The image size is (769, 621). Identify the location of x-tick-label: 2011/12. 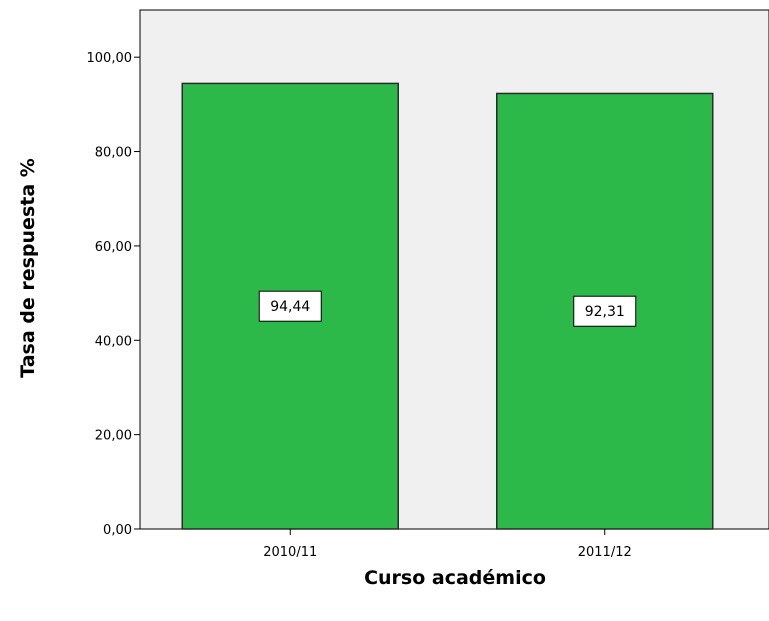
(605, 552).